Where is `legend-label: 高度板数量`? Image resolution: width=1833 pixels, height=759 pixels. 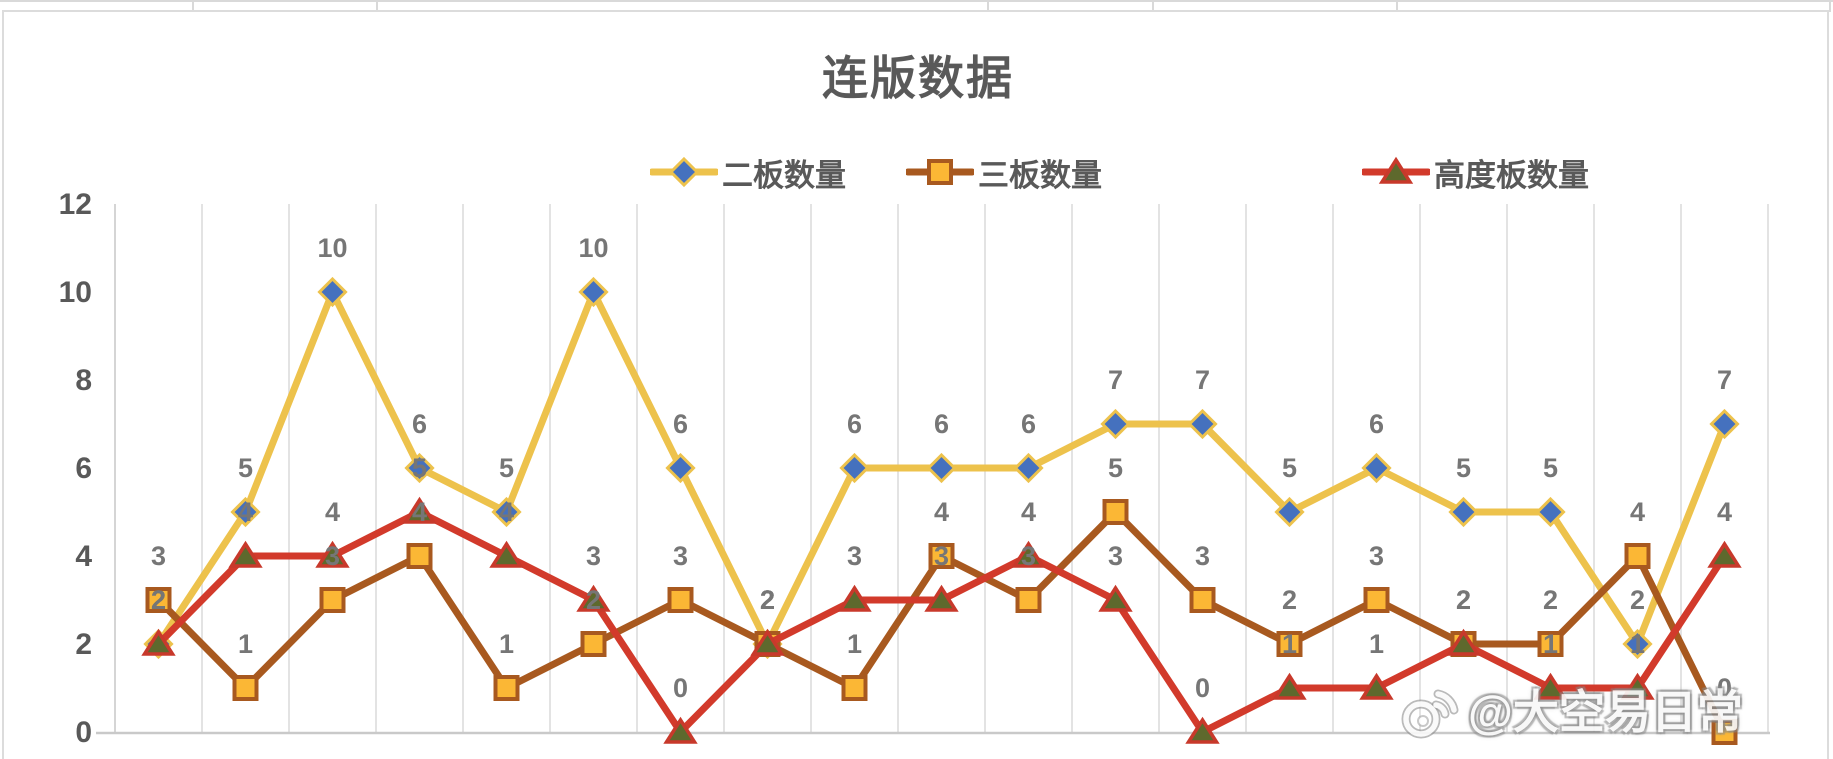
legend-label: 高度板数量 is located at coordinates (1511, 175).